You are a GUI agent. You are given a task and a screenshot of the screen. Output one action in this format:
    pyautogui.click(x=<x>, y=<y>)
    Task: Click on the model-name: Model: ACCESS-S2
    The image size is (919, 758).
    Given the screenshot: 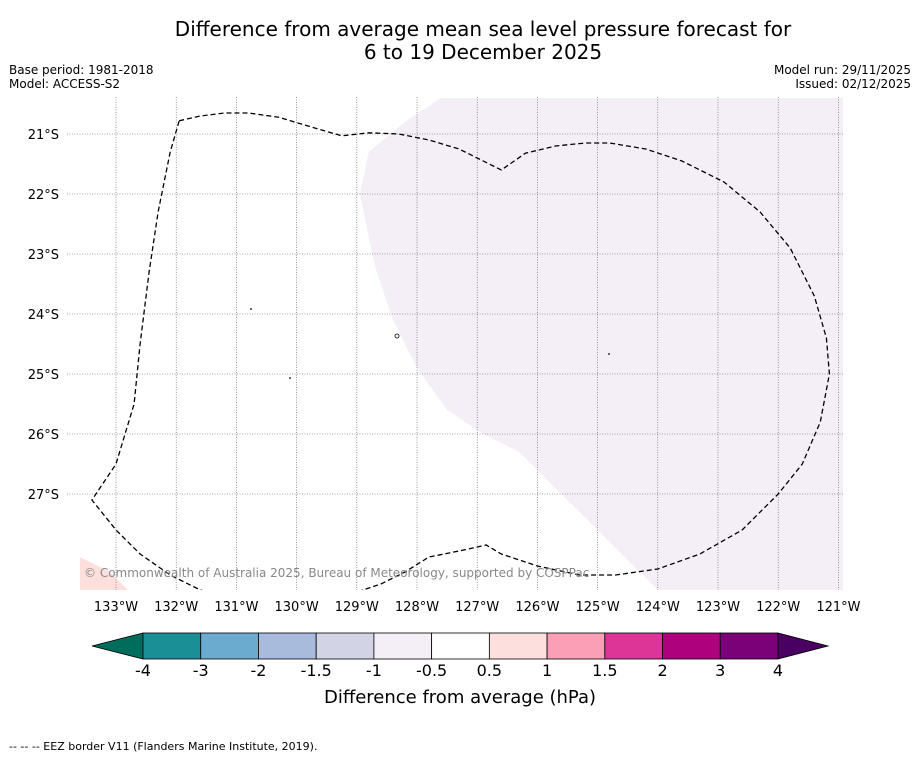 What is the action you would take?
    pyautogui.click(x=65, y=84)
    